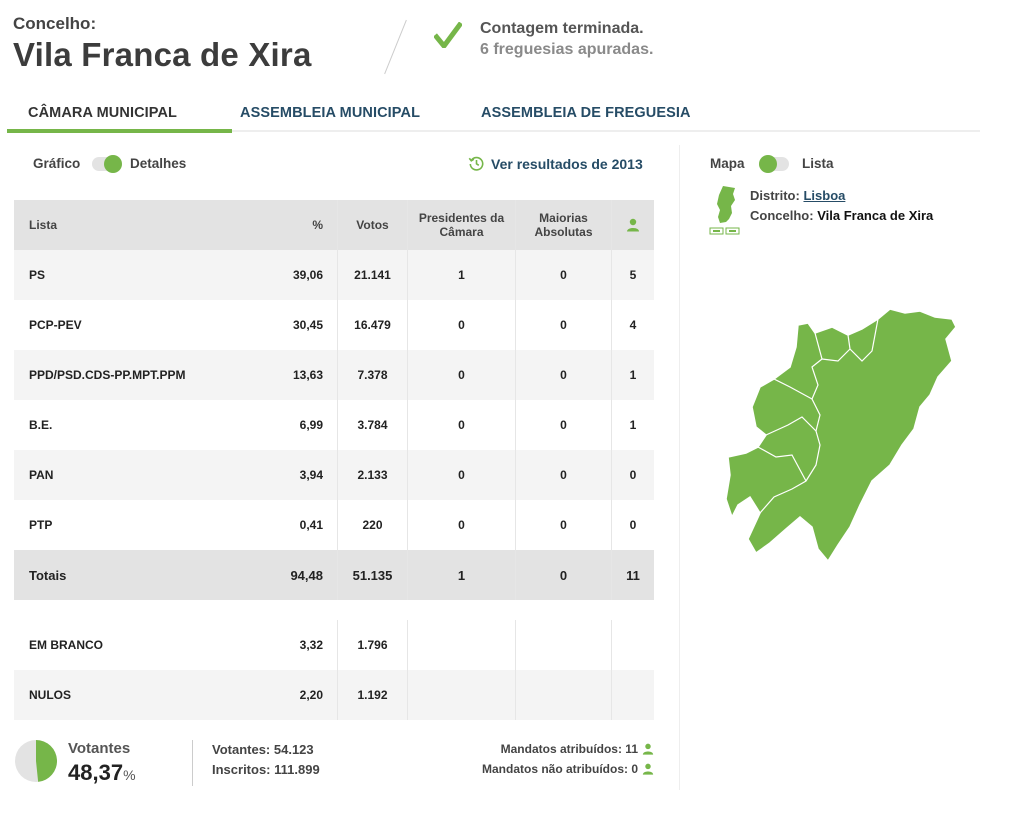  What do you see at coordinates (99, 748) in the screenshot?
I see `turnout-label: Votantes` at bounding box center [99, 748].